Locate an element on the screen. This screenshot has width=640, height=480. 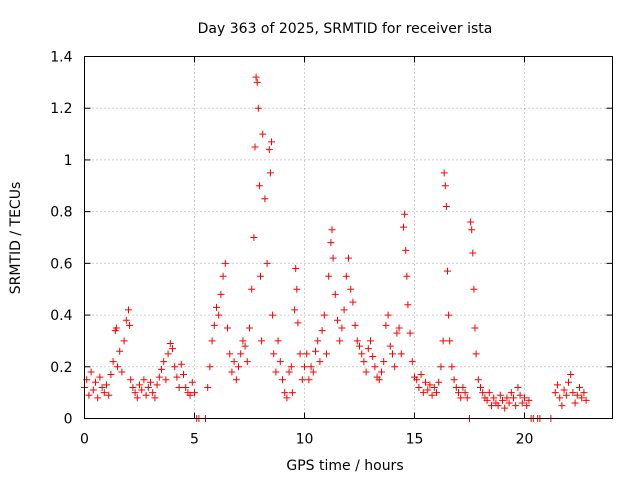
y-tick-label: 1.4 is located at coordinates (61, 58).